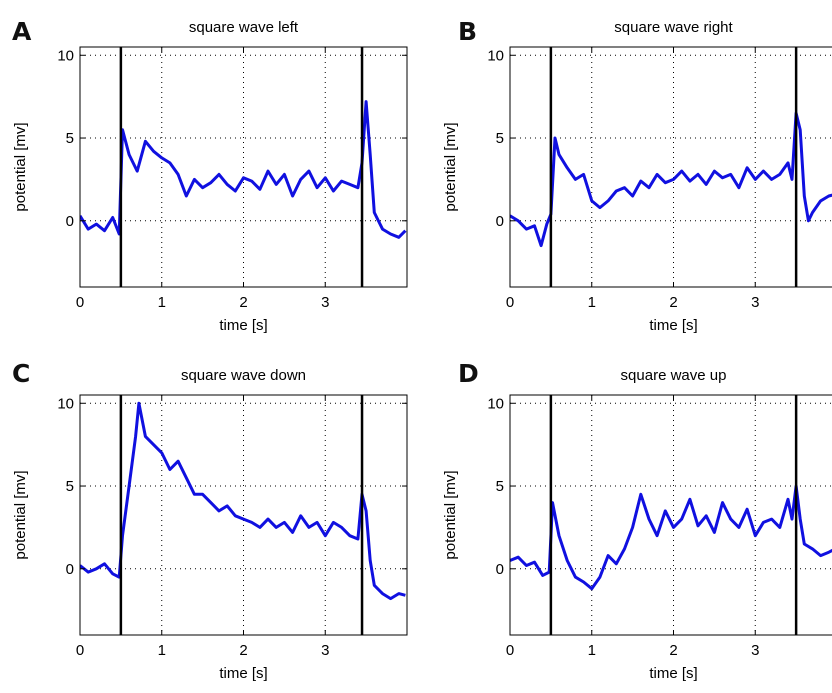  I want to click on panel-title: square wave up, so click(674, 375).